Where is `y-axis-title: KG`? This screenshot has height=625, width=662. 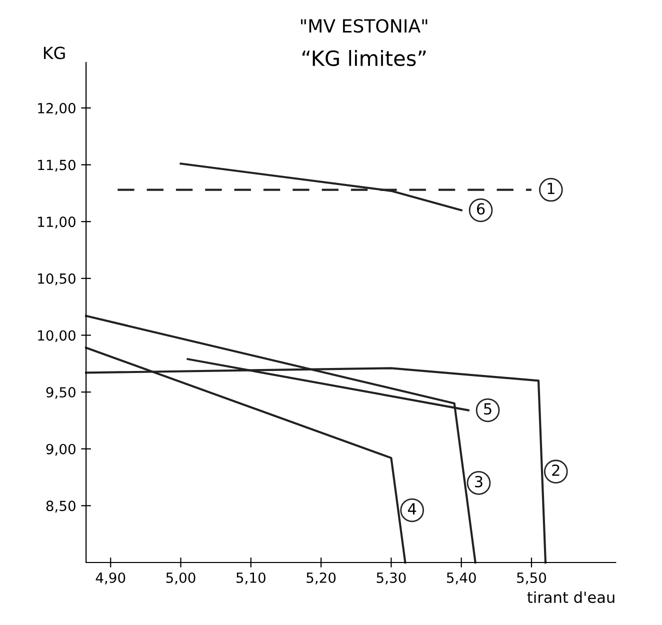 y-axis-title: KG is located at coordinates (54, 53).